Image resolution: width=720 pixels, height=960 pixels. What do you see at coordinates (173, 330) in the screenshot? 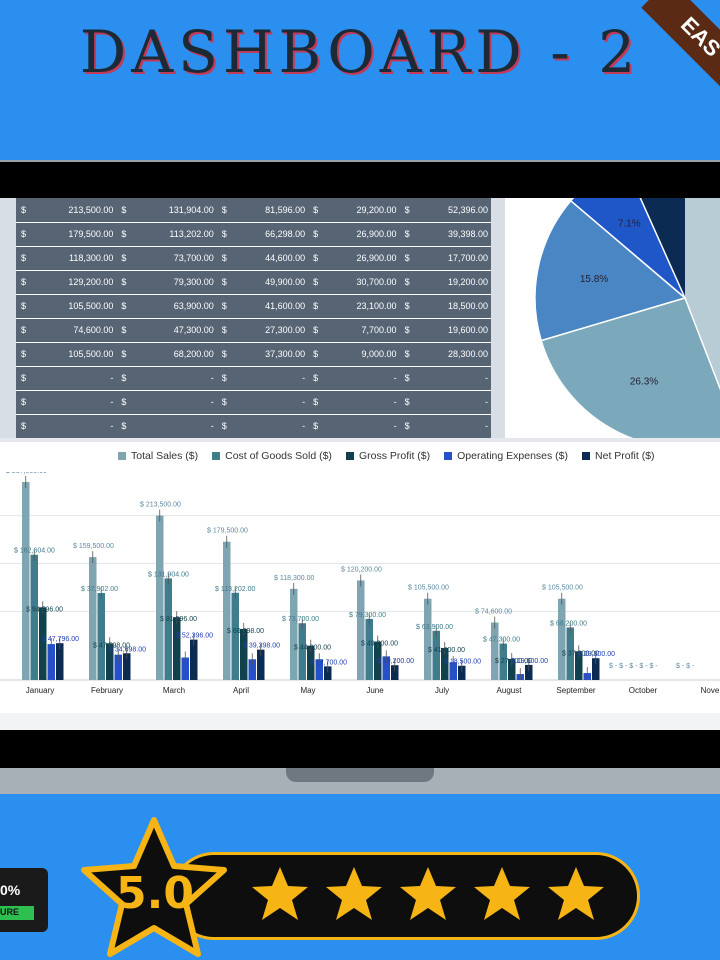
I see `table-cell: 47,300.00` at bounding box center [173, 330].